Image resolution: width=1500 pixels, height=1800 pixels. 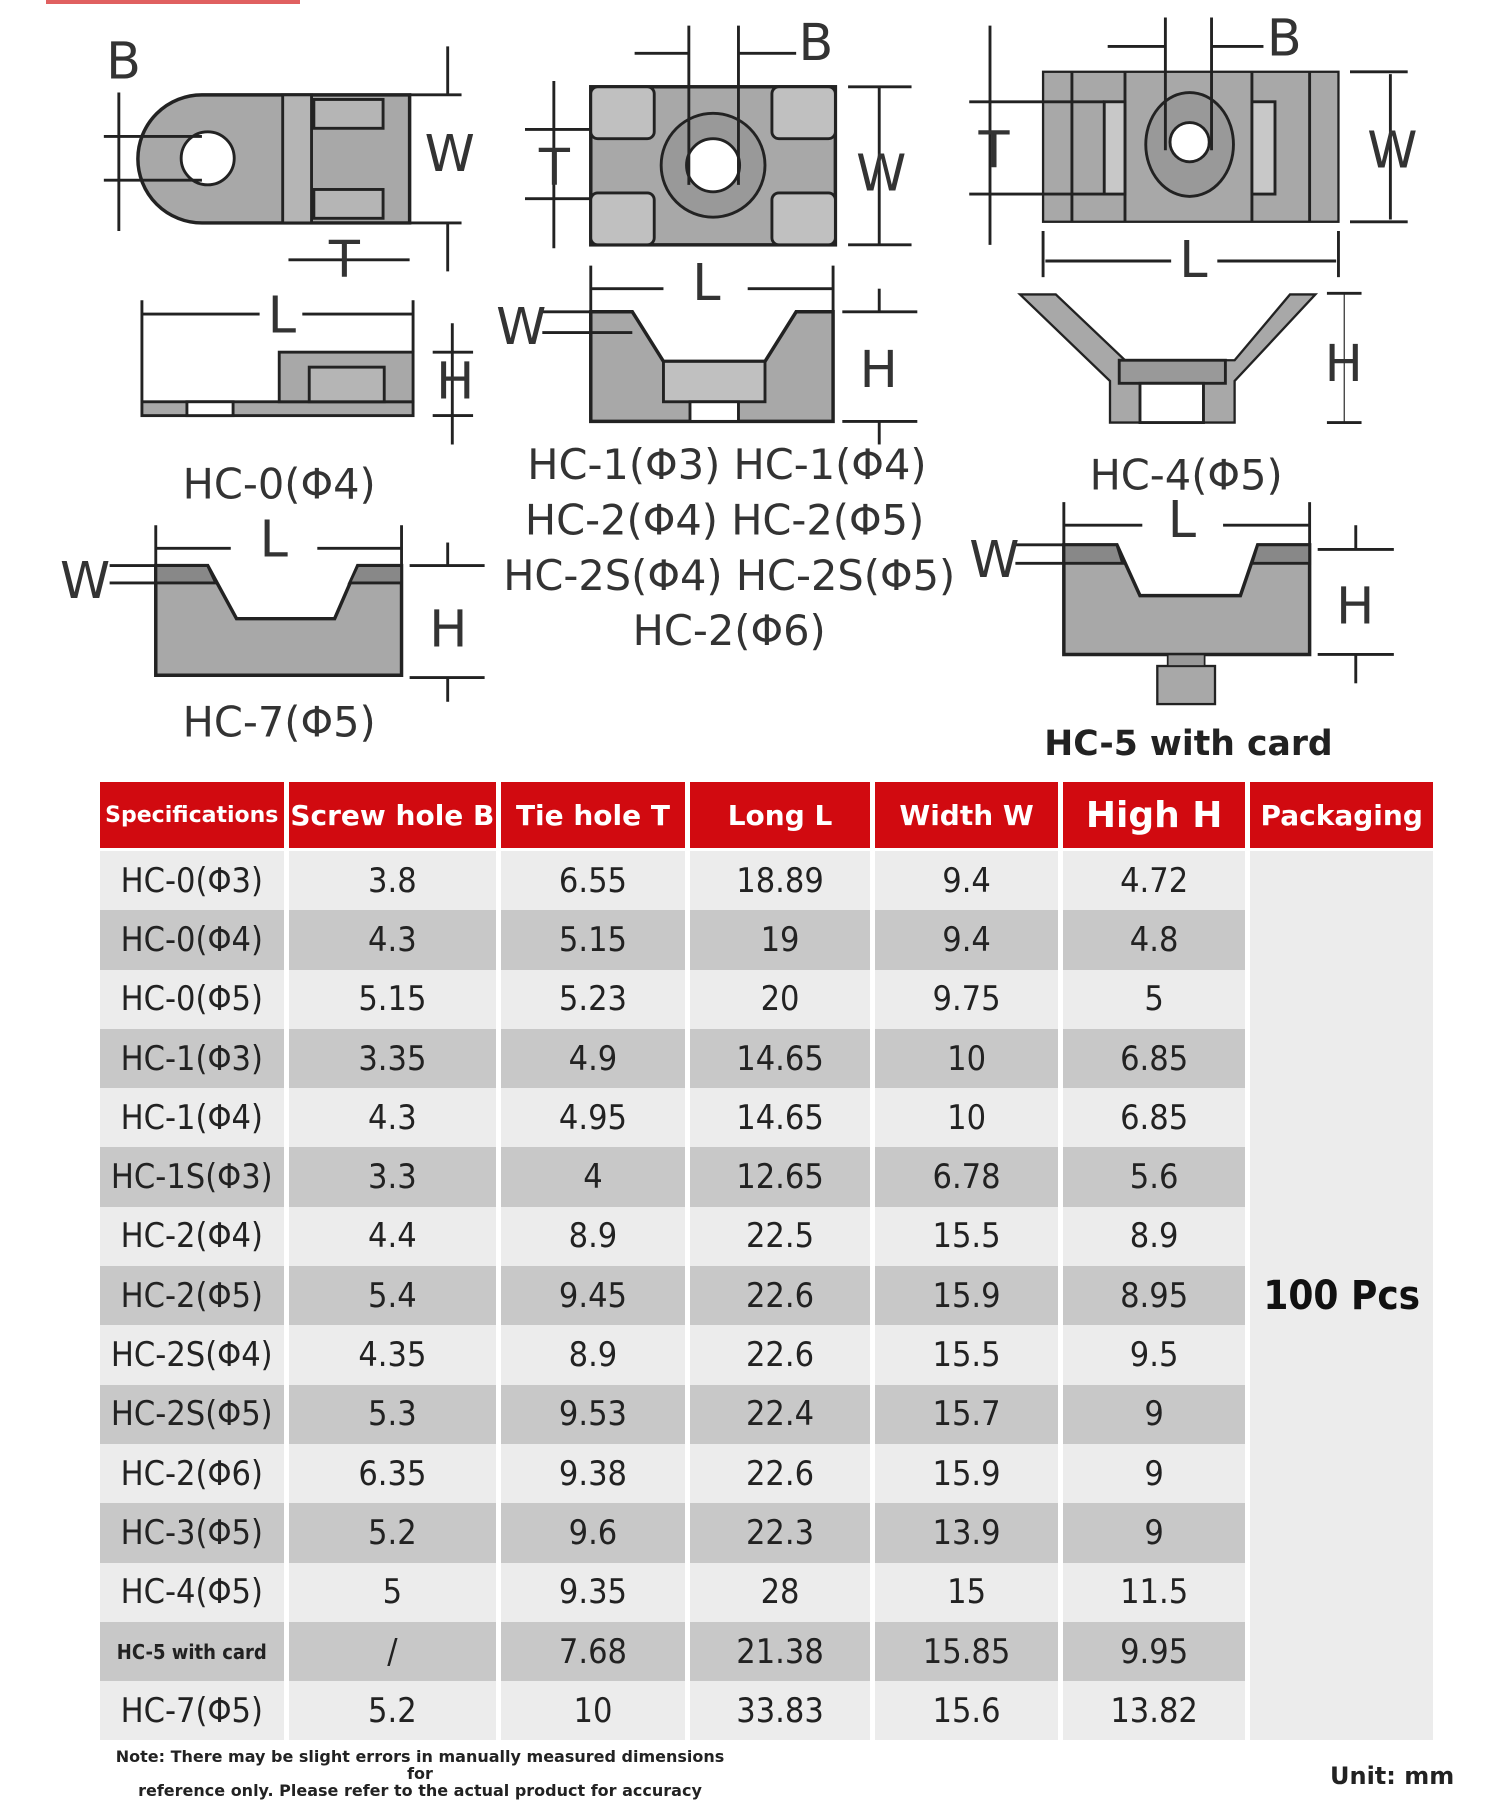 What do you see at coordinates (1154, 1296) in the screenshot?
I see `cell-value: 8.95` at bounding box center [1154, 1296].